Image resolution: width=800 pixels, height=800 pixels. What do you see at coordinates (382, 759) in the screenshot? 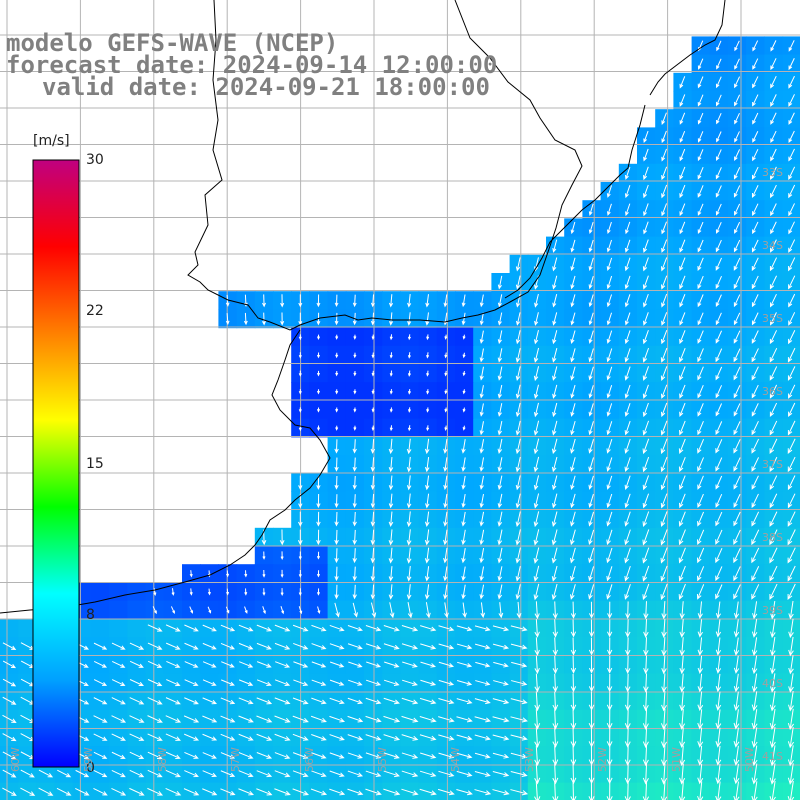
I see `longitude-label: 55W` at bounding box center [382, 759].